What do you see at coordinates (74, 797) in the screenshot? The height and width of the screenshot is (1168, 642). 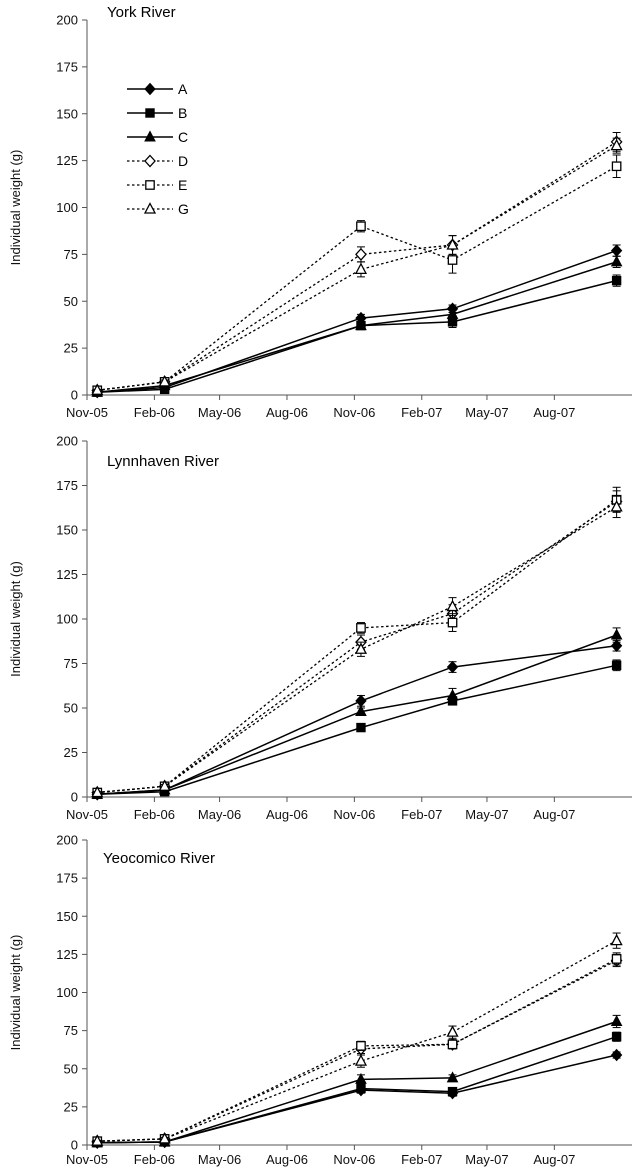 I see `y-tick-label: 0` at bounding box center [74, 797].